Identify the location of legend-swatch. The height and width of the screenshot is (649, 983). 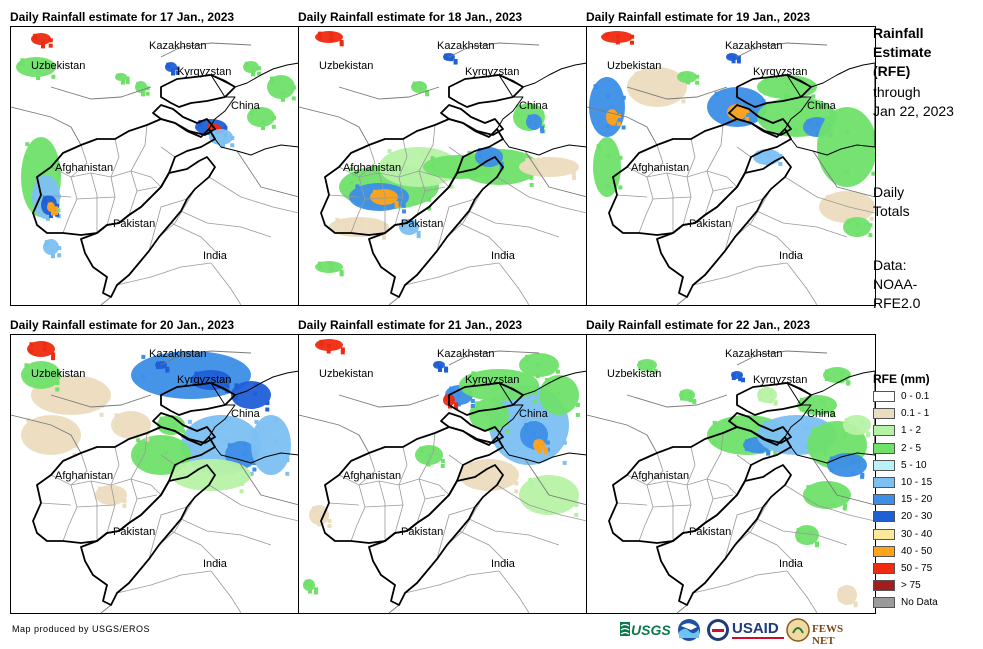
(884, 517).